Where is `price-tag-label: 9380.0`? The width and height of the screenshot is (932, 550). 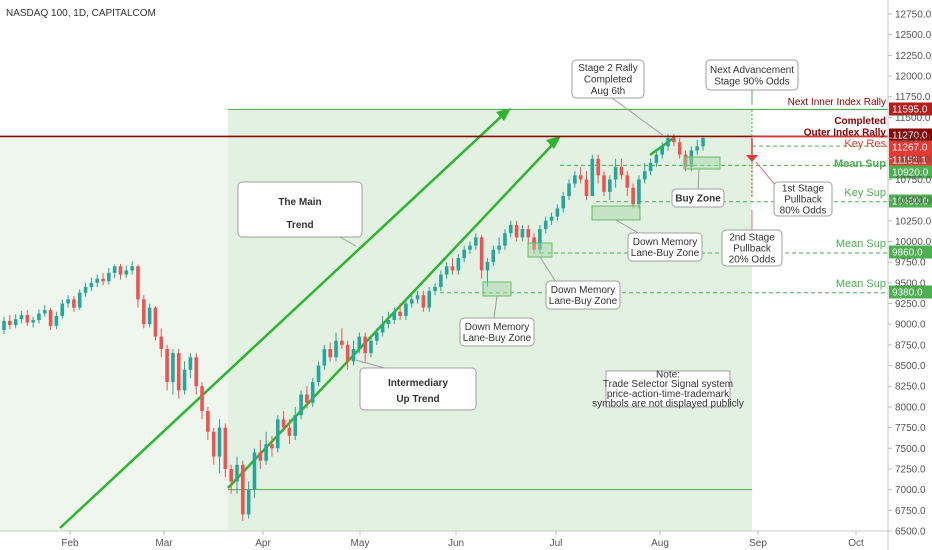
price-tag-label: 9380.0 is located at coordinates (907, 293).